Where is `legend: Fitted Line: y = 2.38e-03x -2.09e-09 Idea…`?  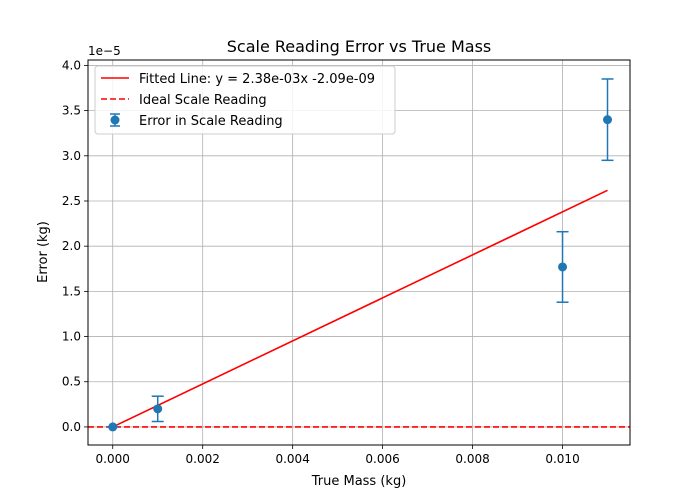 legend: Fitted Line: y = 2.38e-03x -2.09e-09 Idea… is located at coordinates (245, 100).